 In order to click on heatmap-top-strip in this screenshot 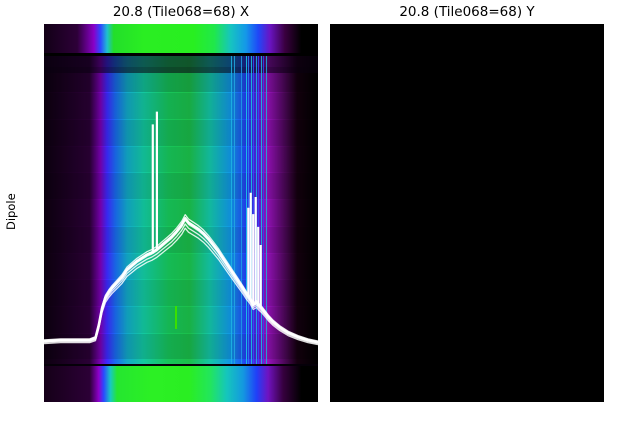, I will do `click(181, 38)`.